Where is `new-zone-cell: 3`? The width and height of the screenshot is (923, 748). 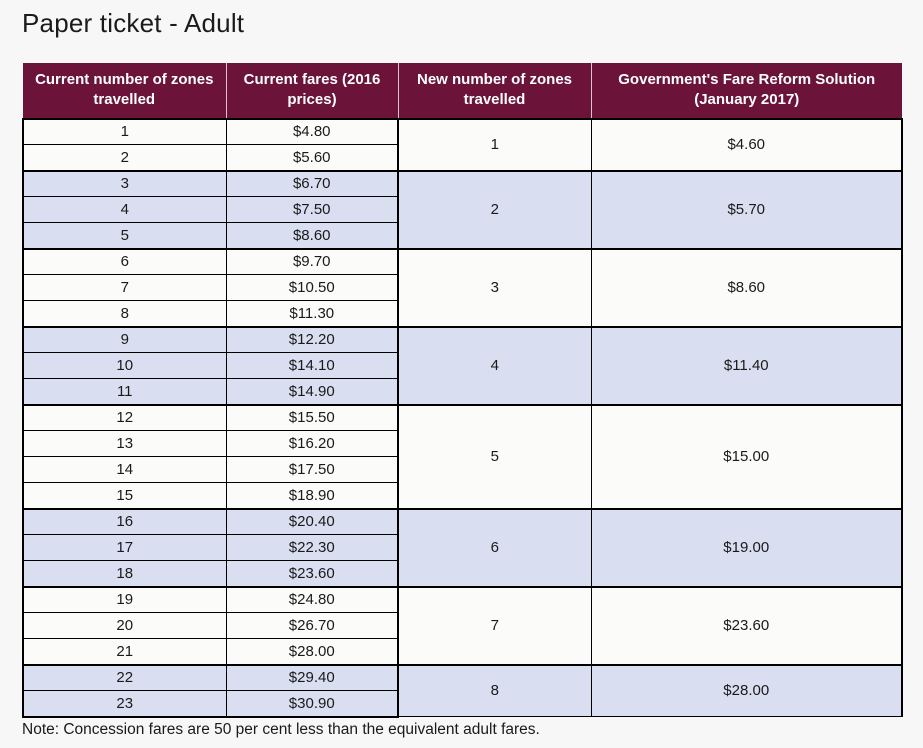
new-zone-cell: 3 is located at coordinates (494, 287).